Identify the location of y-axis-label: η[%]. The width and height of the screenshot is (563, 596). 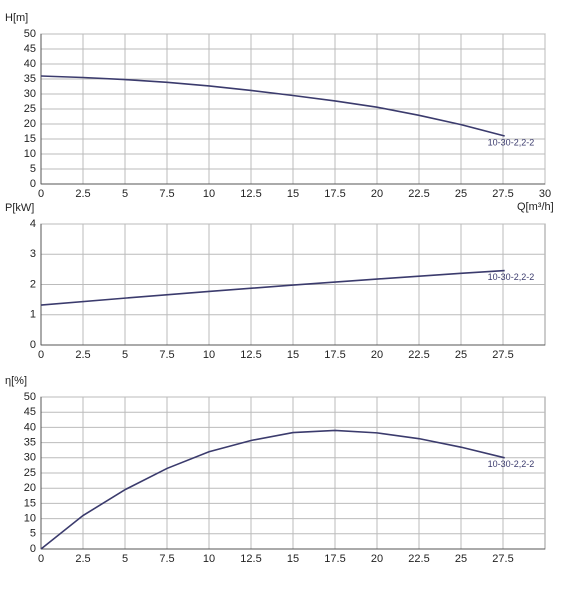
(16, 381).